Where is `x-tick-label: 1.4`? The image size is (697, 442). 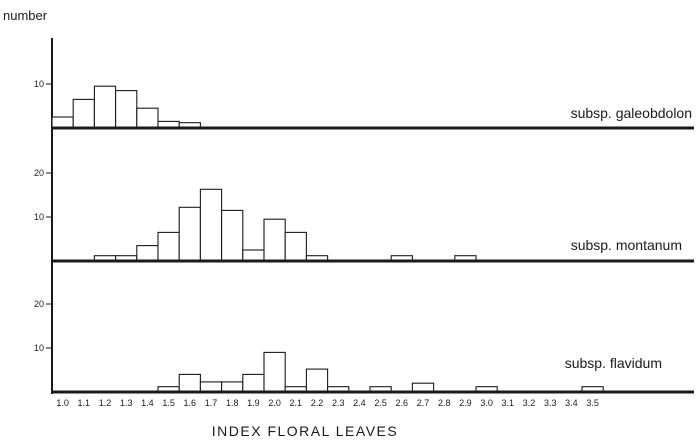
x-tick-label: 1.4 is located at coordinates (147, 403).